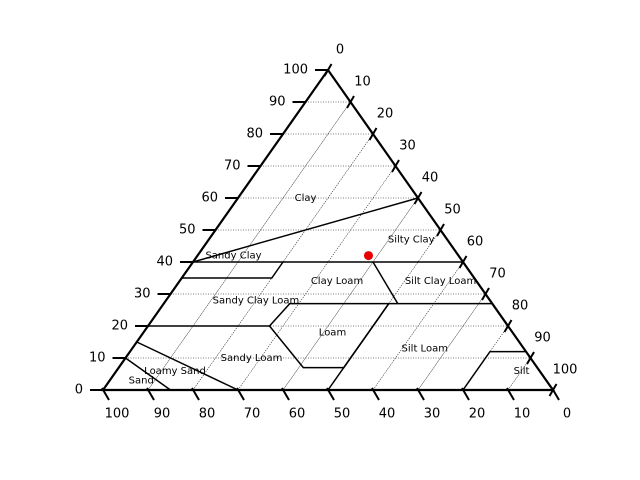 This screenshot has width=640, height=480. Describe the element at coordinates (295, 70) in the screenshot. I see `tick-label-clay-100: 100` at that location.